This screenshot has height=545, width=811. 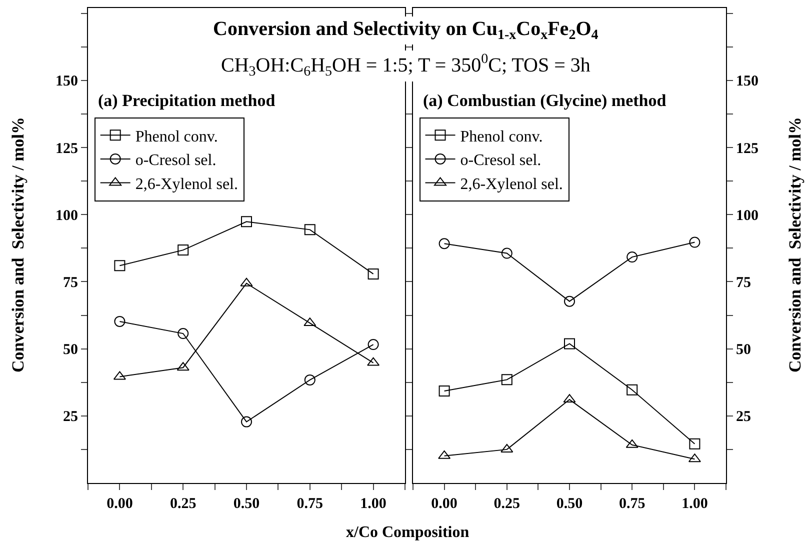 I want to click on x-axis-title: x/Co Composition, so click(x=408, y=532).